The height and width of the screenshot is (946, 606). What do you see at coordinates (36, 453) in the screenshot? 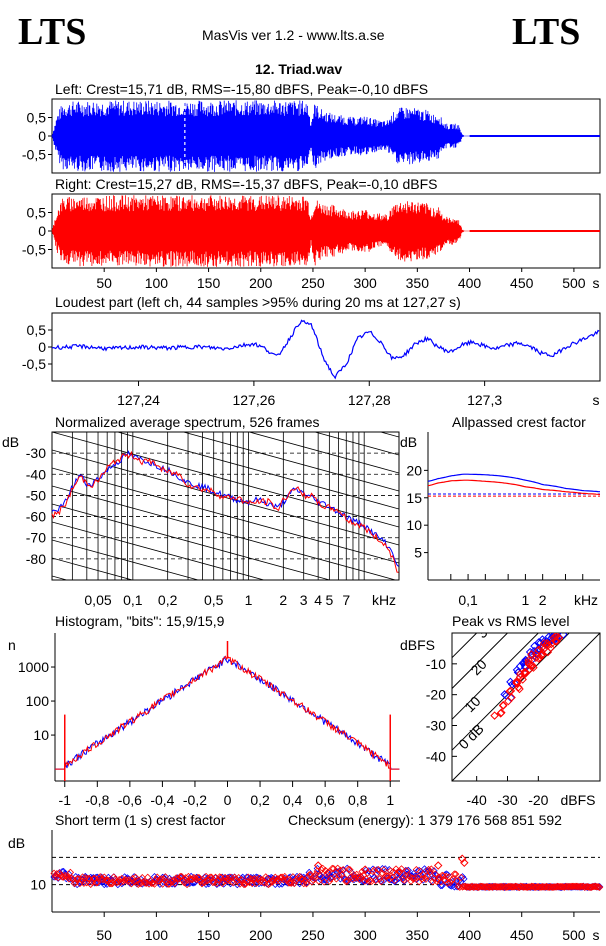
I see `spectrum-ytick-label: -30` at bounding box center [36, 453].